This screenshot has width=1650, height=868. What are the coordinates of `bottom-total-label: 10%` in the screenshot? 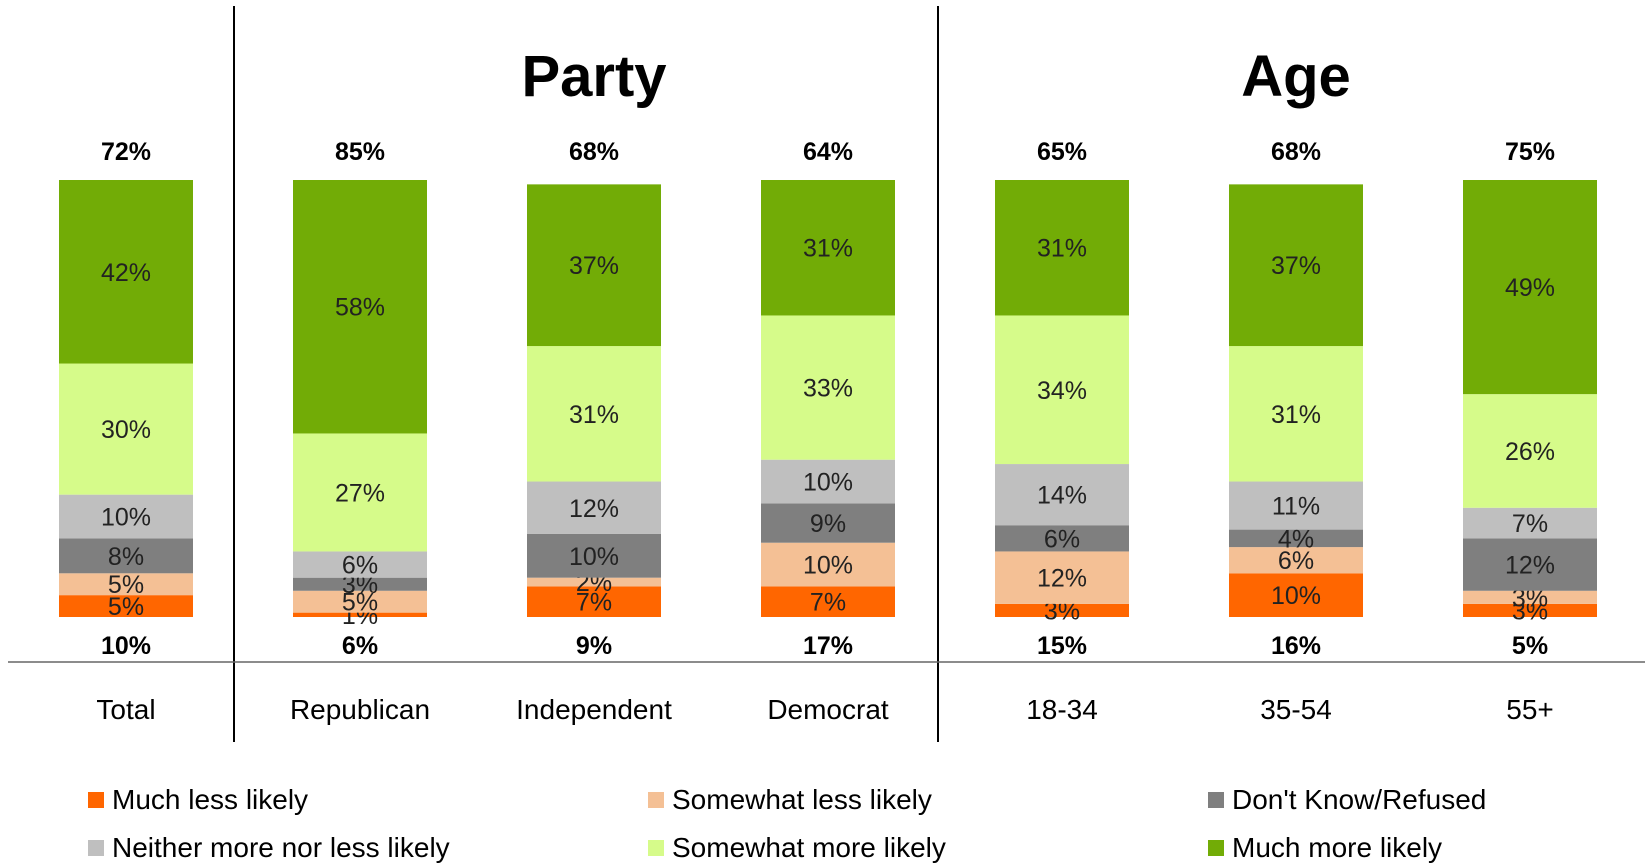 It's located at (126, 646).